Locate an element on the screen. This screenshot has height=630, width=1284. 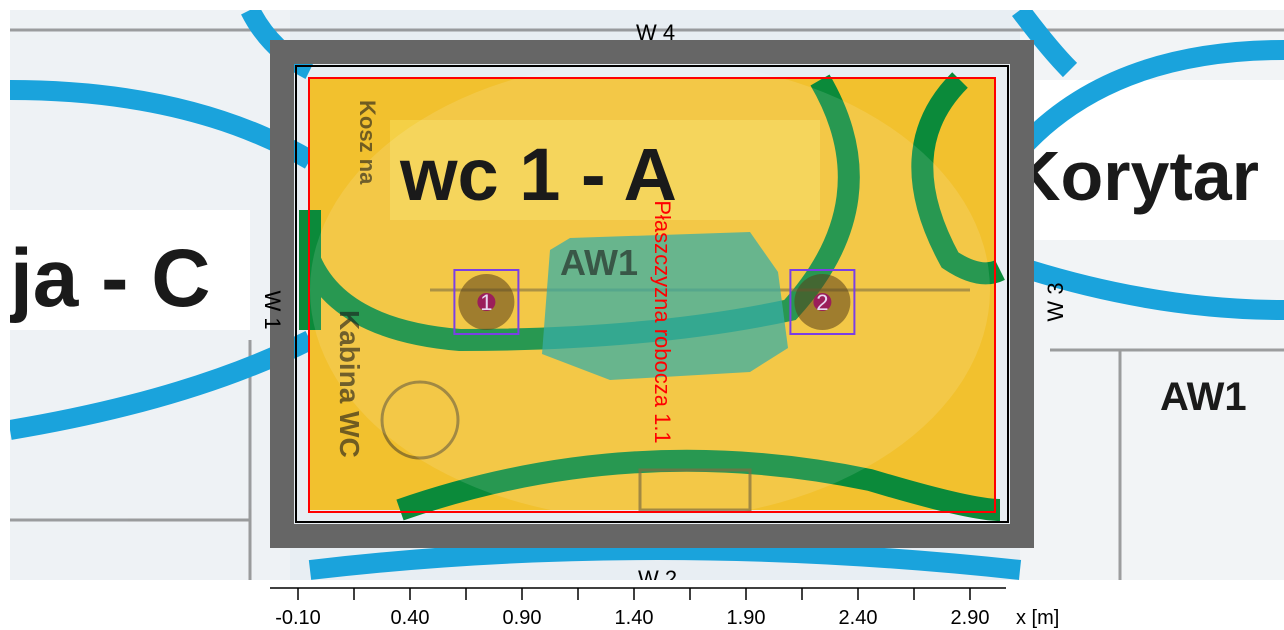
x-axis-tick-label: 2.90 is located at coordinates (970, 618).